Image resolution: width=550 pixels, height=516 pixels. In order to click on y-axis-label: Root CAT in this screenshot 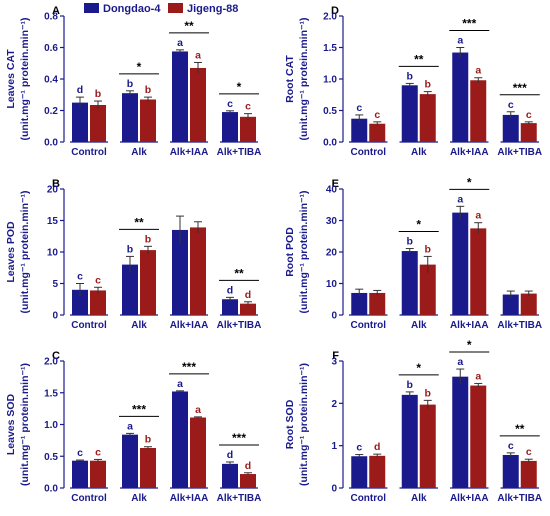, I will do `click(290, 79)`.